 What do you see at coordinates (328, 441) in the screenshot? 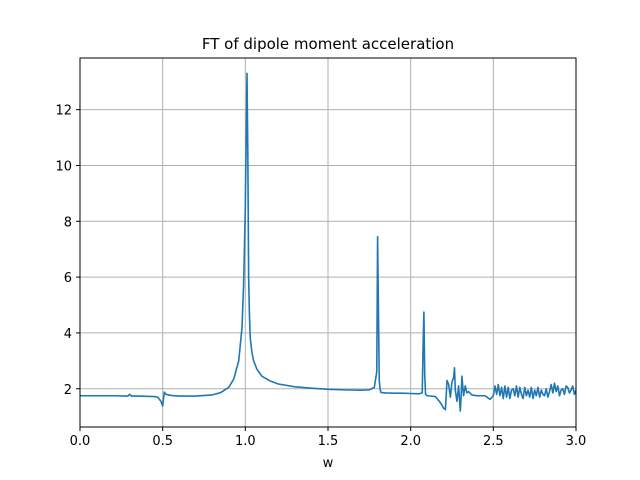
I see `x-tick-label: 1.5` at bounding box center [328, 441].